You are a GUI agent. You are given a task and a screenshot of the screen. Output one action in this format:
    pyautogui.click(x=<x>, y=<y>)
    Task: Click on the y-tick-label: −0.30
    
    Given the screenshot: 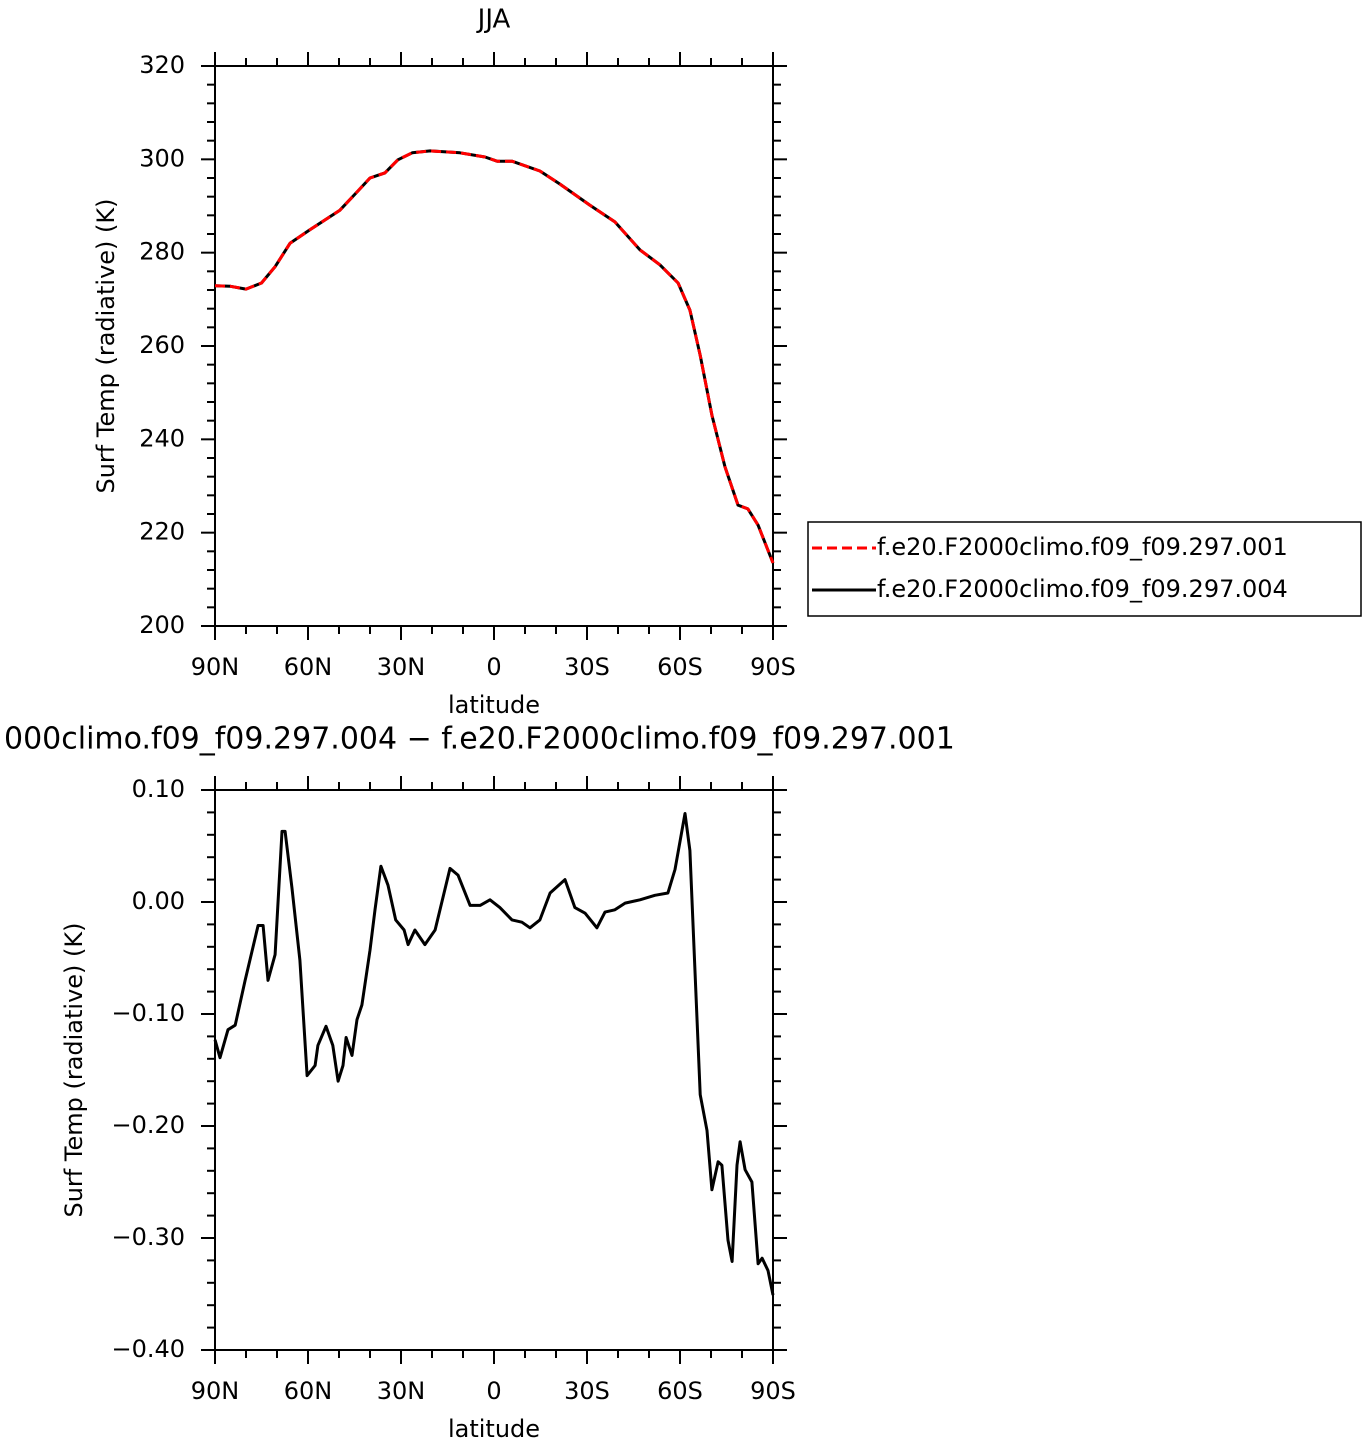 What is the action you would take?
    pyautogui.click(x=148, y=1237)
    